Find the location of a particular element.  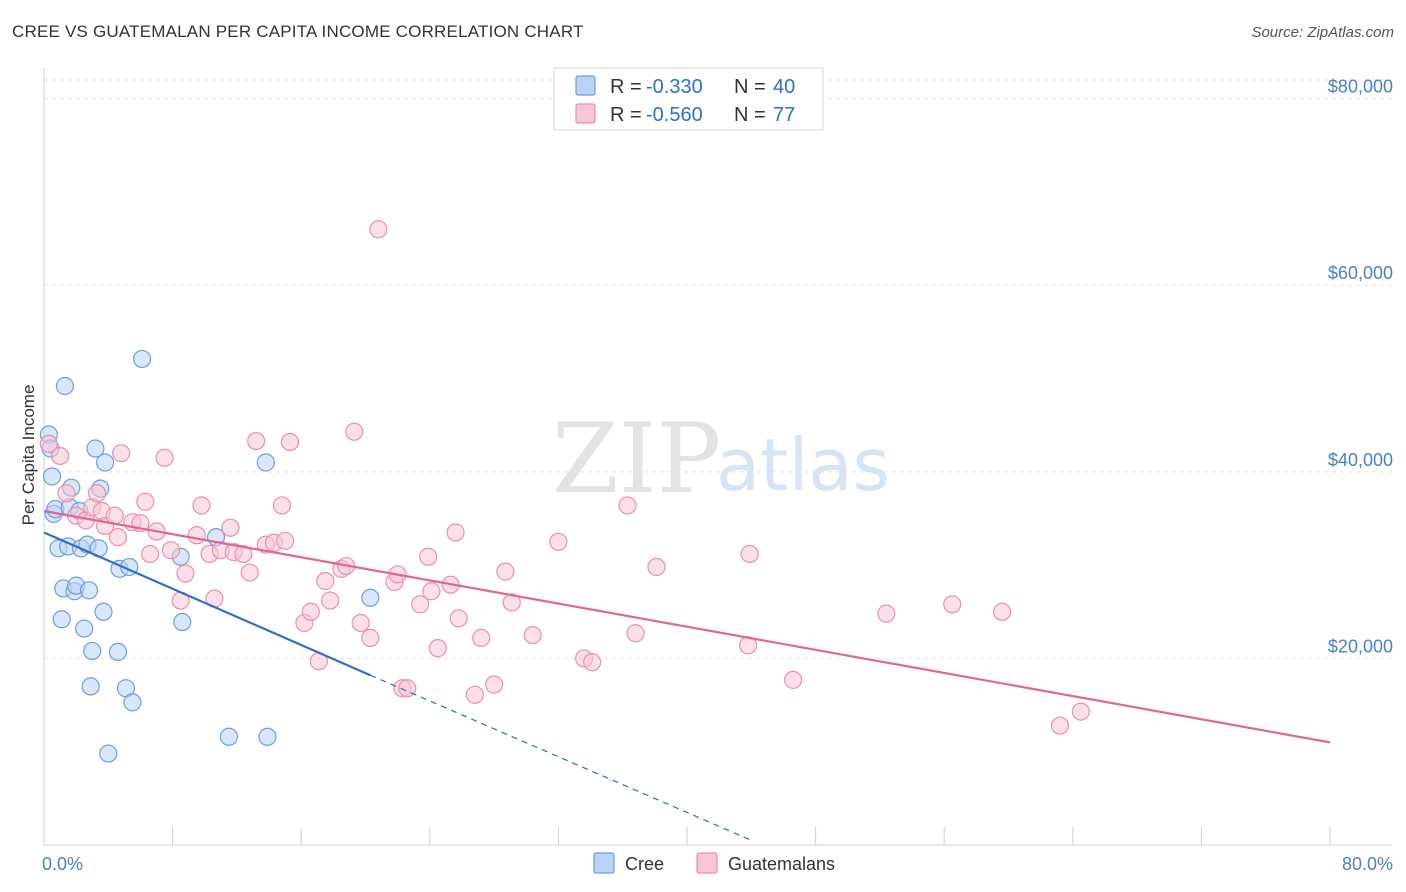

x-tick-label-max: 80.0% is located at coordinates (1367, 864).